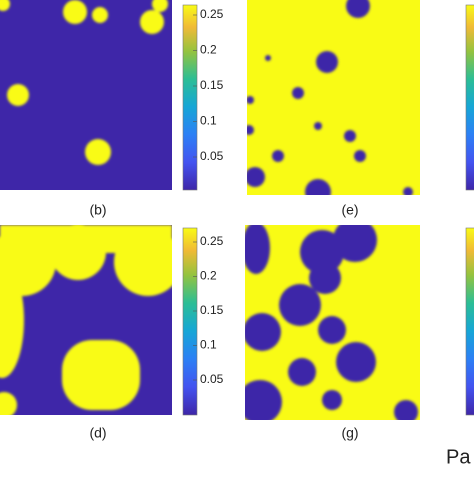 The image size is (474, 479). Describe the element at coordinates (349, 433) in the screenshot. I see `panel-label: (g)` at that location.